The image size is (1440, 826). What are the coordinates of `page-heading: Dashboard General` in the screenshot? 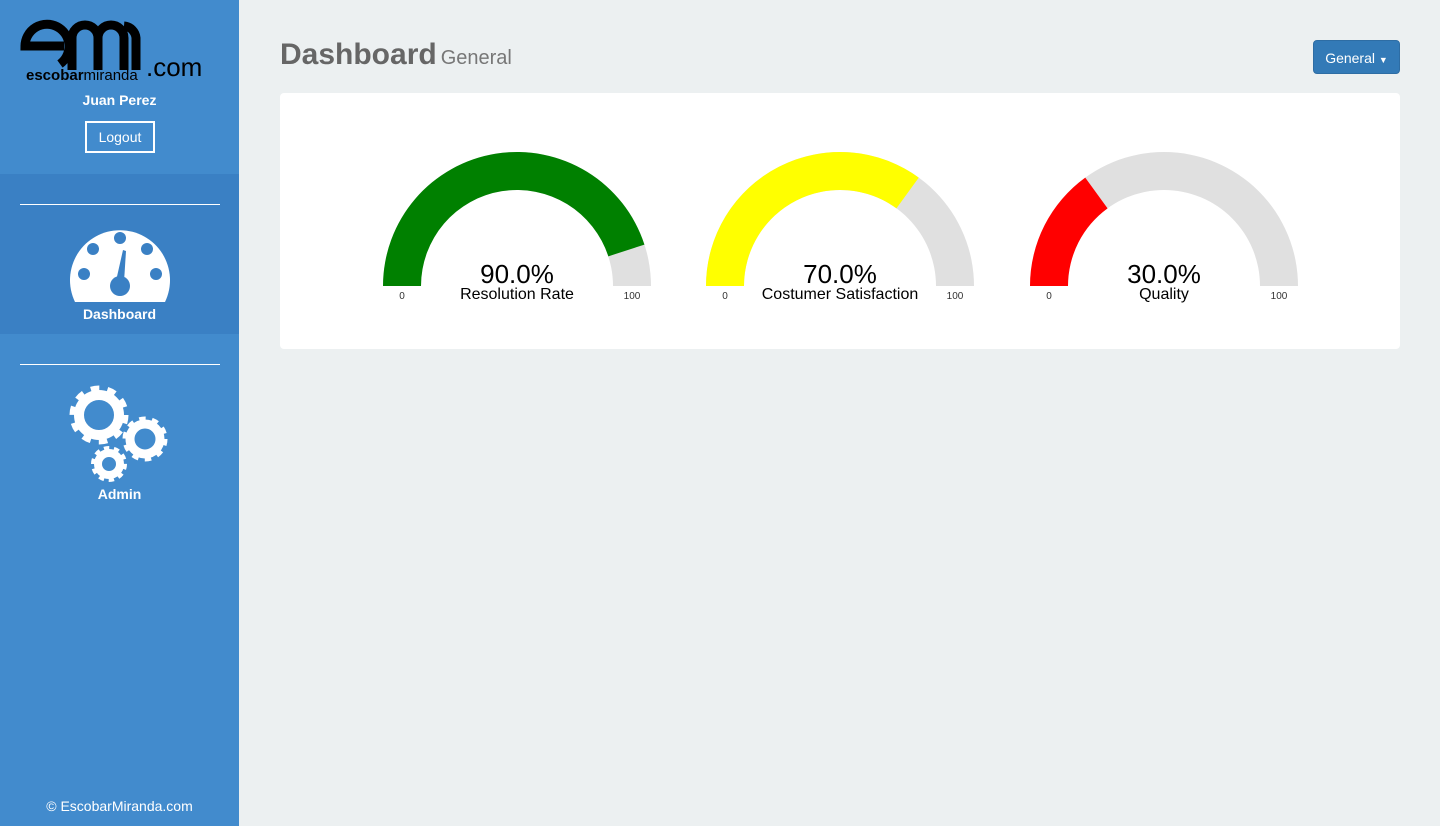 It's located at (396, 55).